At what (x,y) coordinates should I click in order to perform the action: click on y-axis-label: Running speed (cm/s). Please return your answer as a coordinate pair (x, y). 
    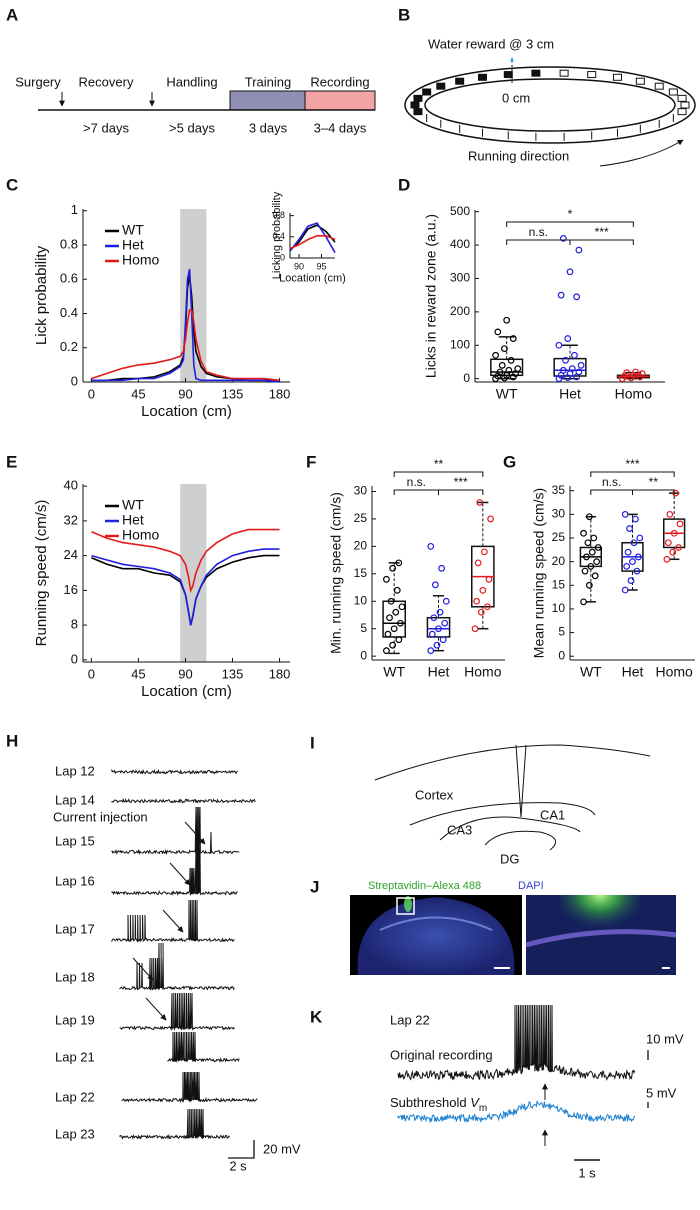
    Looking at the image, I should click on (41, 573).